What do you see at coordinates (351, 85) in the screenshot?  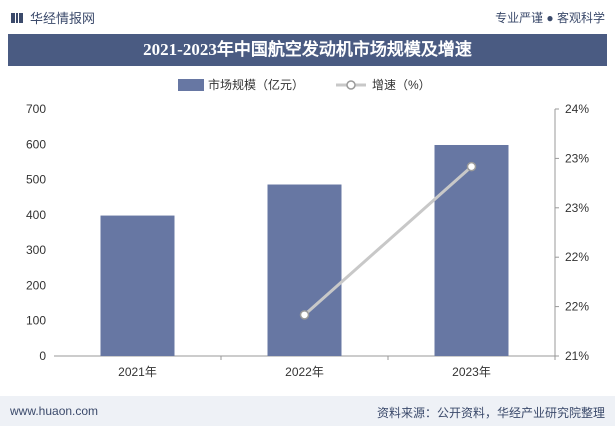 I see `legend-line-marker` at bounding box center [351, 85].